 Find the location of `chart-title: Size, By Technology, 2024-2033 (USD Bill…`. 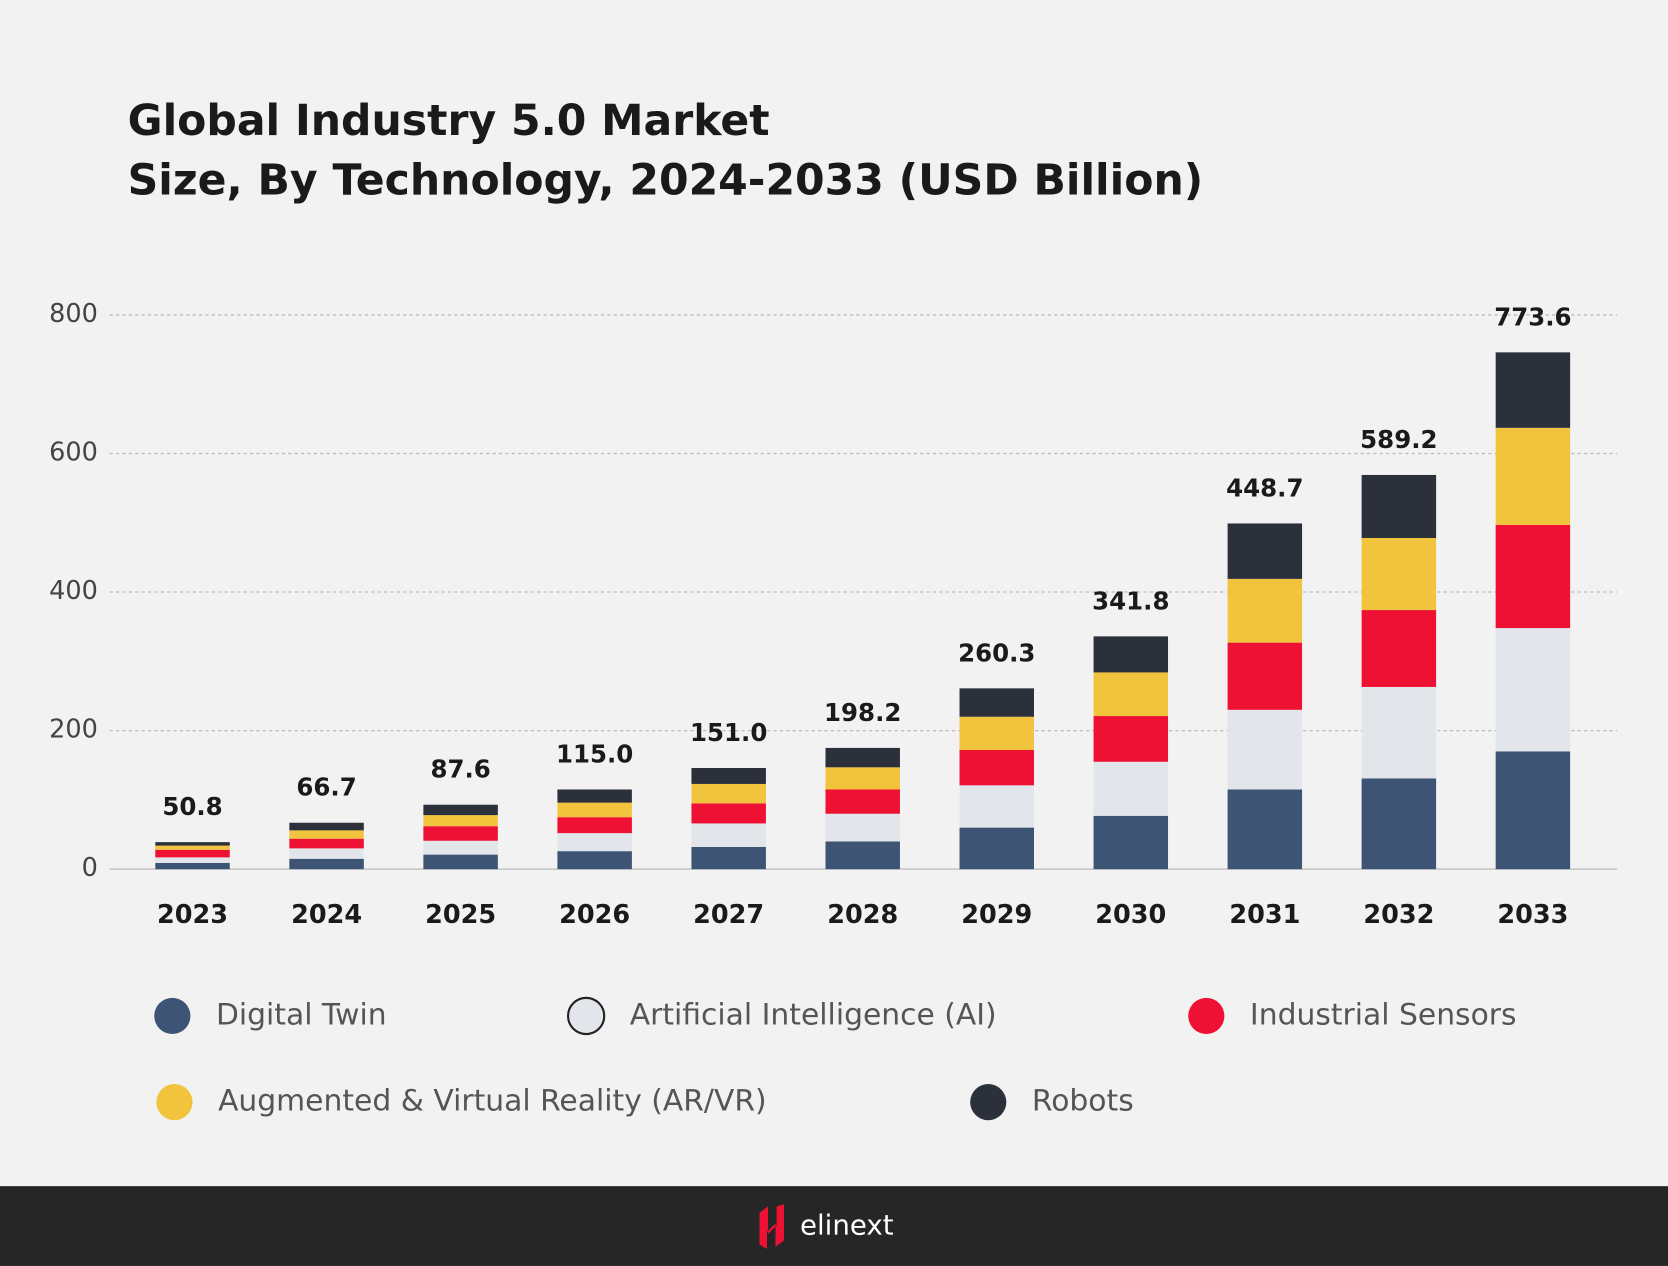

chart-title: Size, By Technology, 2024-2033 (USD Bill… is located at coordinates (666, 181).